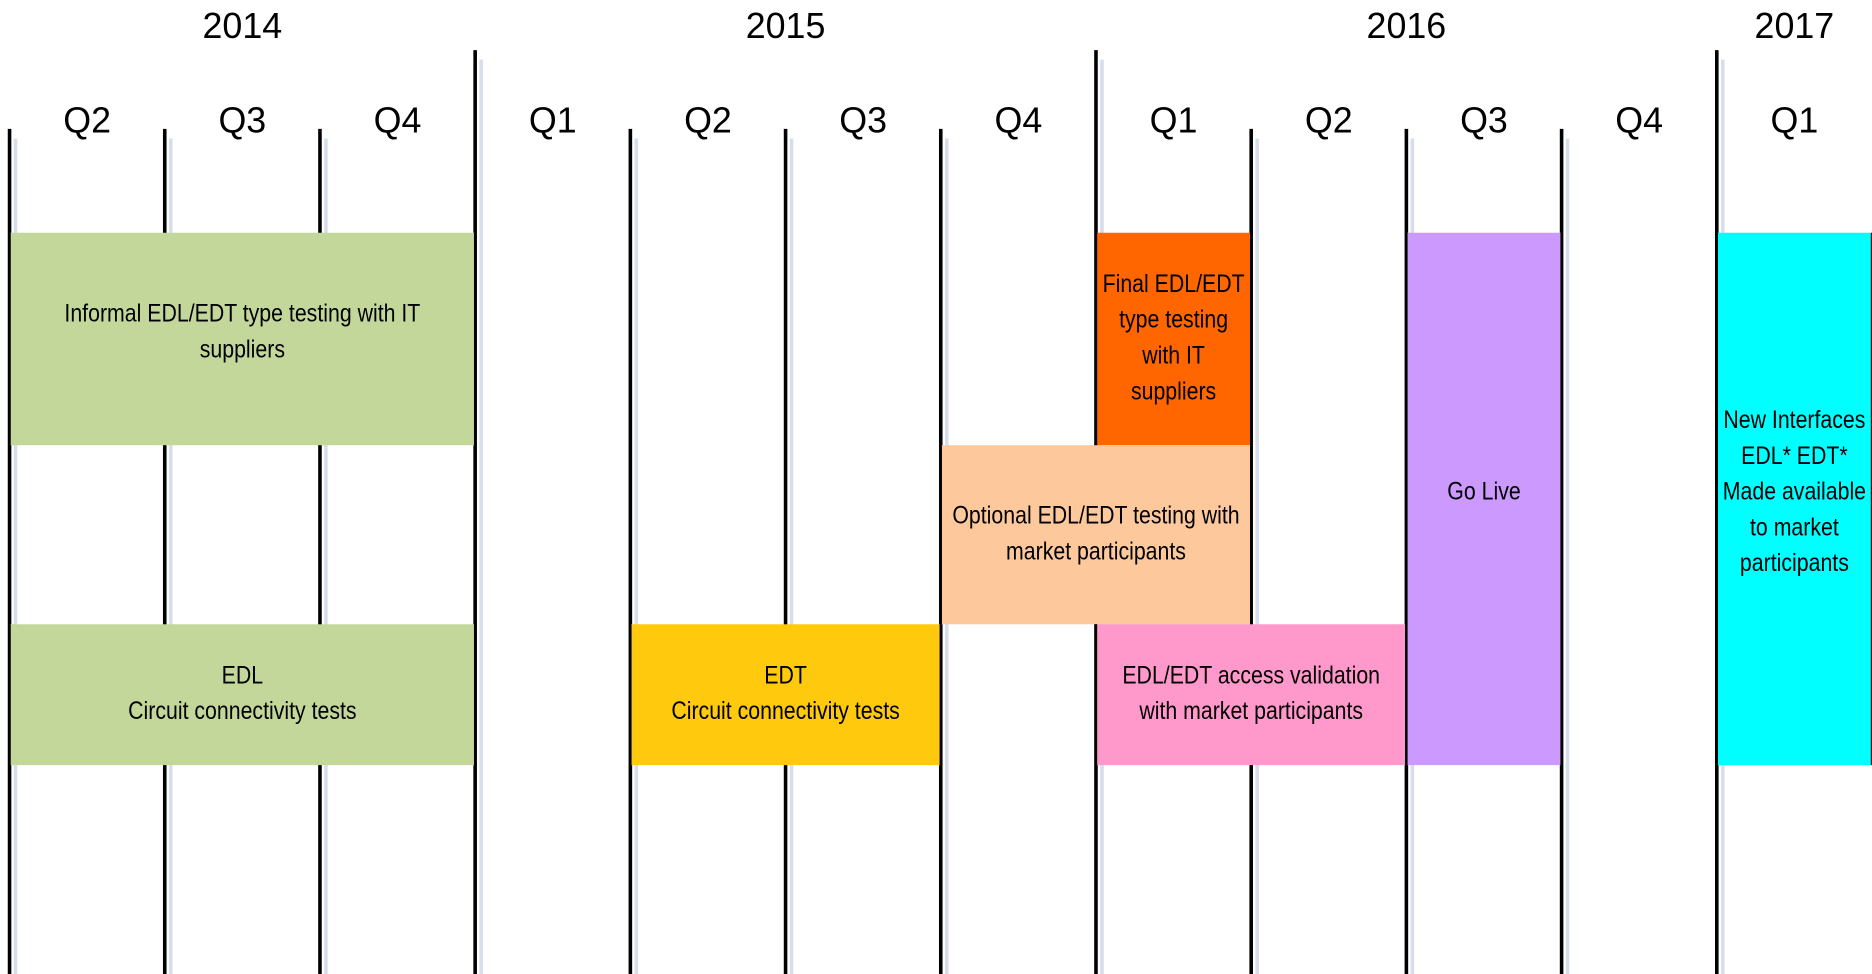 The height and width of the screenshot is (974, 1872). I want to click on task-text: Made available, so click(1794, 491).